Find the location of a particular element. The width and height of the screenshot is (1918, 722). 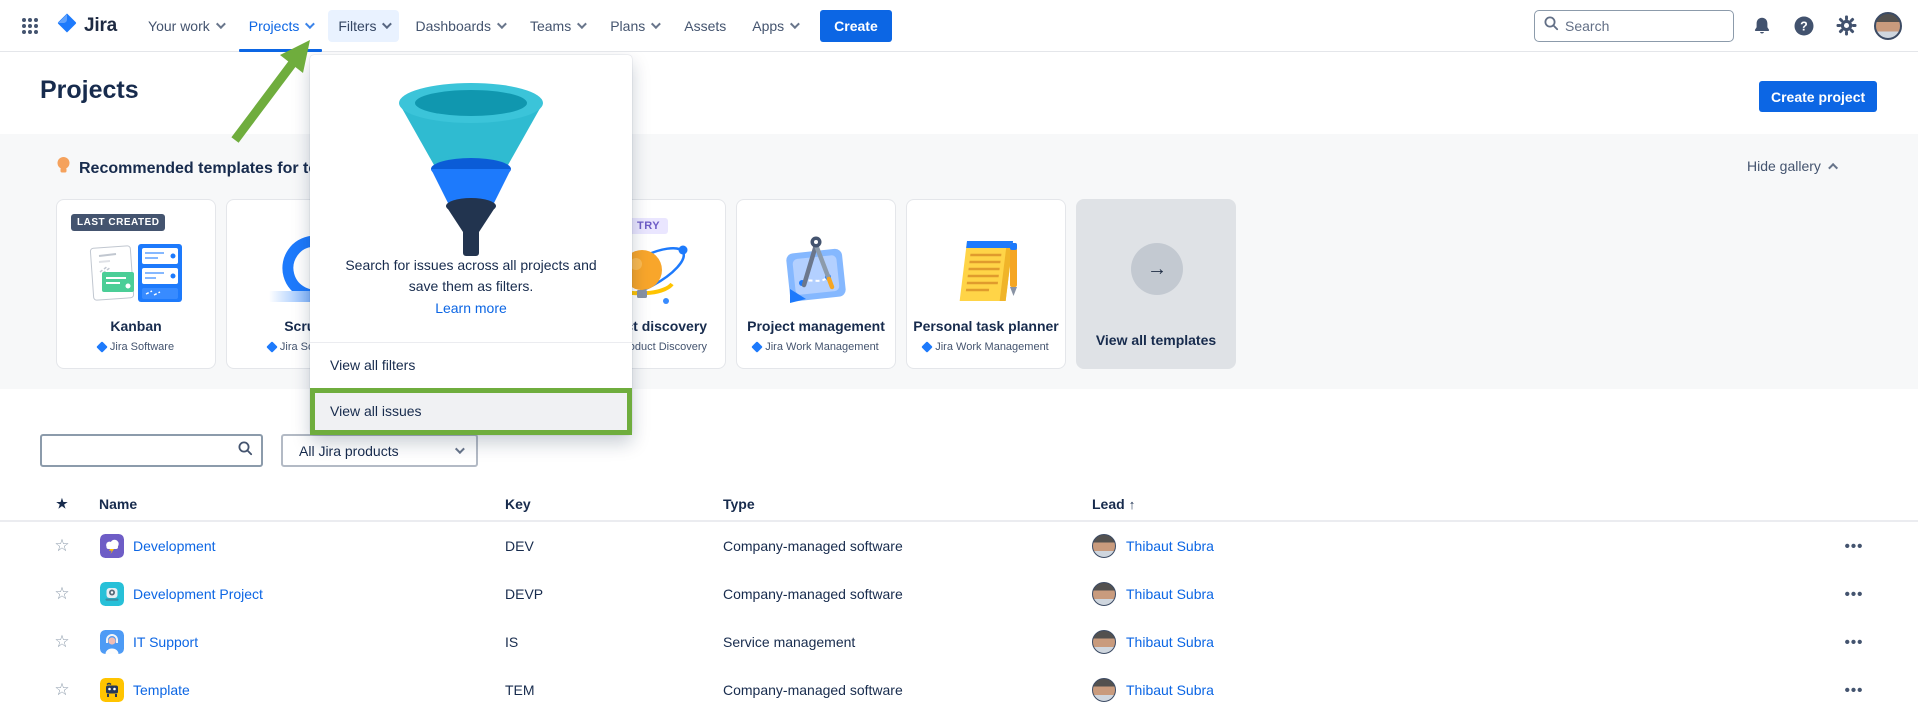

logo-wordmark: Jira is located at coordinates (101, 25).